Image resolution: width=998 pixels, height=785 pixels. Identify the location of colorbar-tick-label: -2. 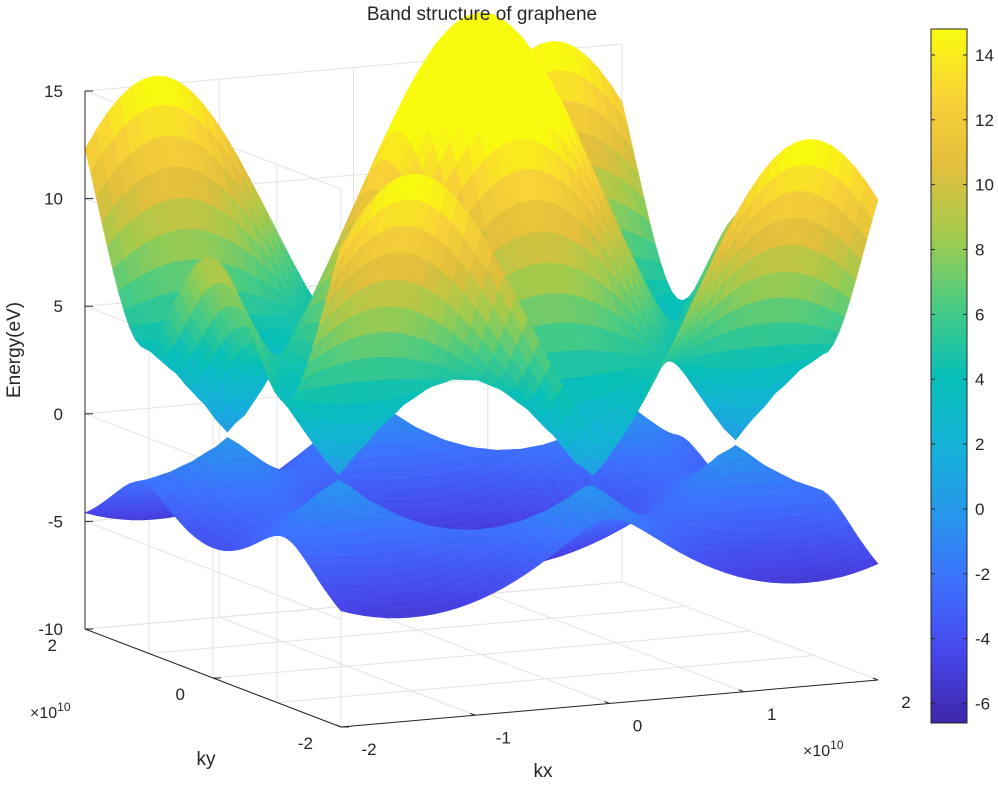
(982, 574).